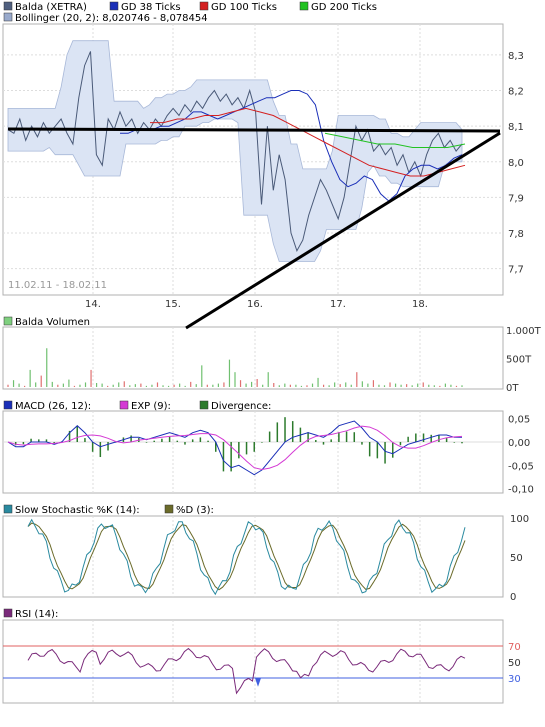 Image resolution: width=545 pixels, height=727 pixels. Describe the element at coordinates (246, 671) in the screenshot. I see `rsi-line` at that location.